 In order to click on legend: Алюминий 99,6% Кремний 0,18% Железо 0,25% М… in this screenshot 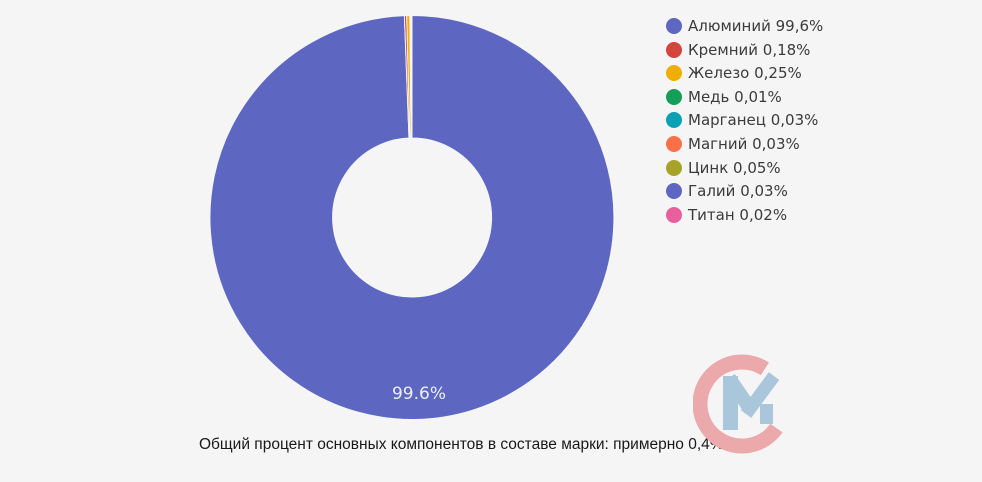, I will do `click(744, 124)`.